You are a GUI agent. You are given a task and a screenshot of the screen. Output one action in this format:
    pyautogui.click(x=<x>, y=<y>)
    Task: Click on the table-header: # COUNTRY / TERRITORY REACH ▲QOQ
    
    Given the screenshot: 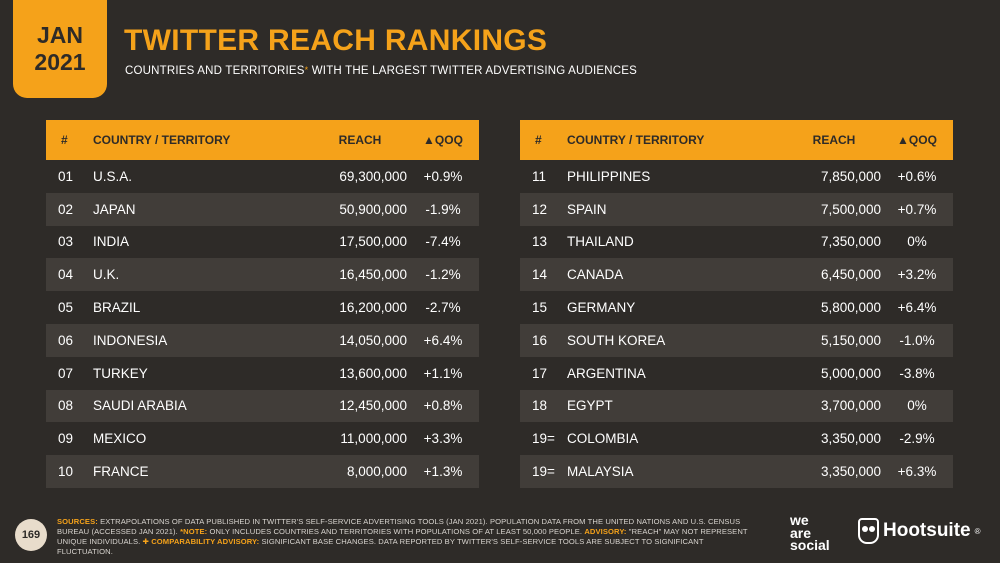 What is the action you would take?
    pyautogui.click(x=262, y=140)
    